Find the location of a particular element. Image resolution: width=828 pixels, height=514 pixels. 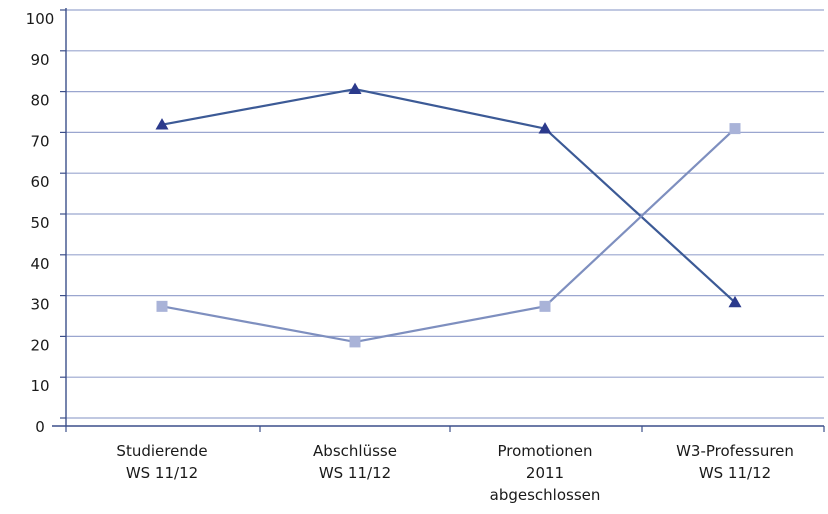

y-tick-label: 40 is located at coordinates (39, 264).